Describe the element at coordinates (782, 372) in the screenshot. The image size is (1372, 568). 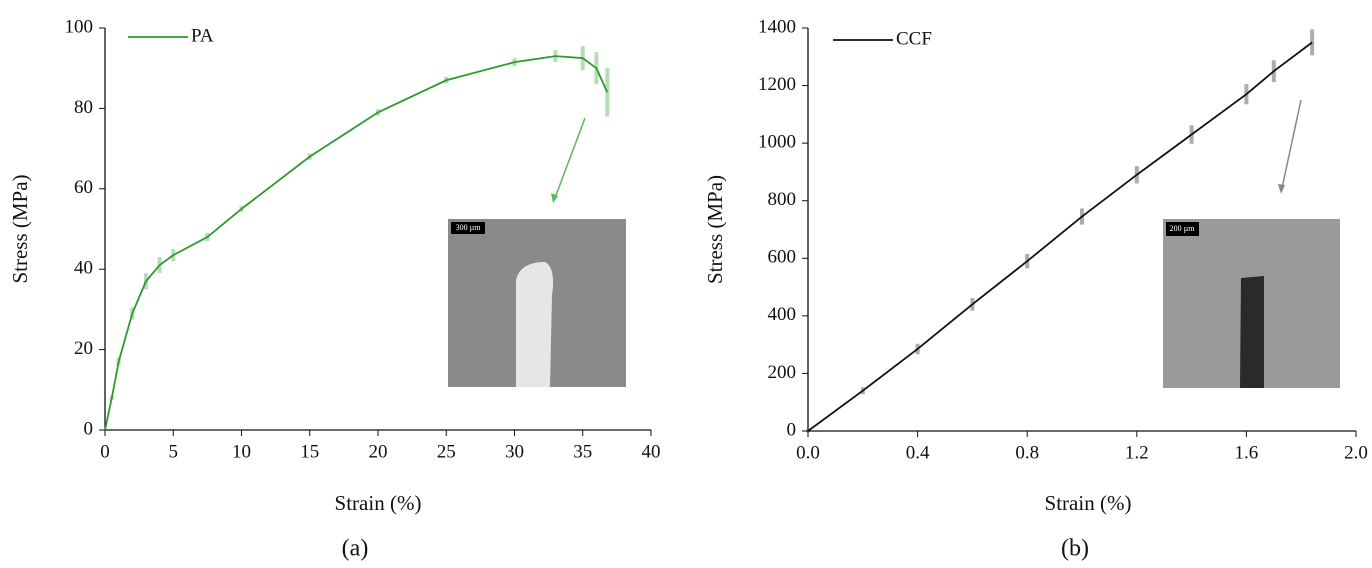
I see `y-tick-label: 200` at that location.